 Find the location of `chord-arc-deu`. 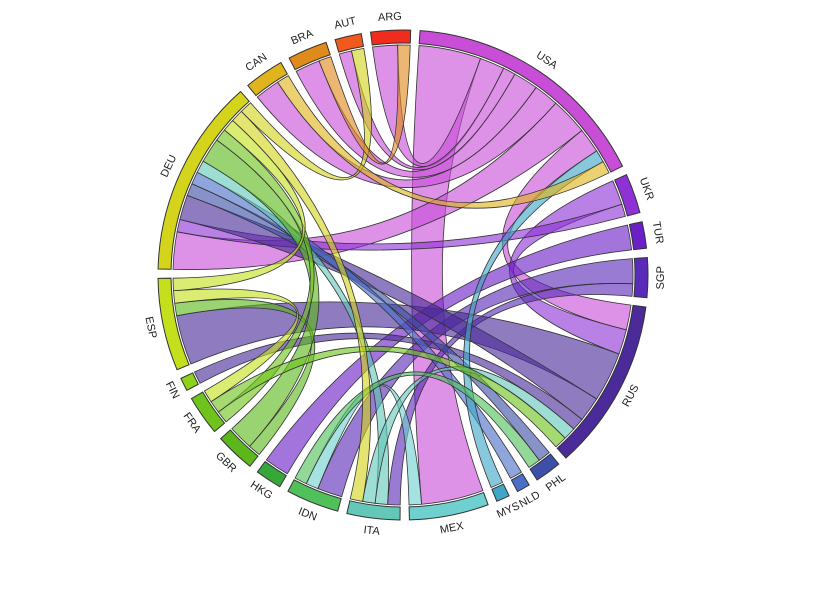

chord-arc-deu is located at coordinates (203, 180).